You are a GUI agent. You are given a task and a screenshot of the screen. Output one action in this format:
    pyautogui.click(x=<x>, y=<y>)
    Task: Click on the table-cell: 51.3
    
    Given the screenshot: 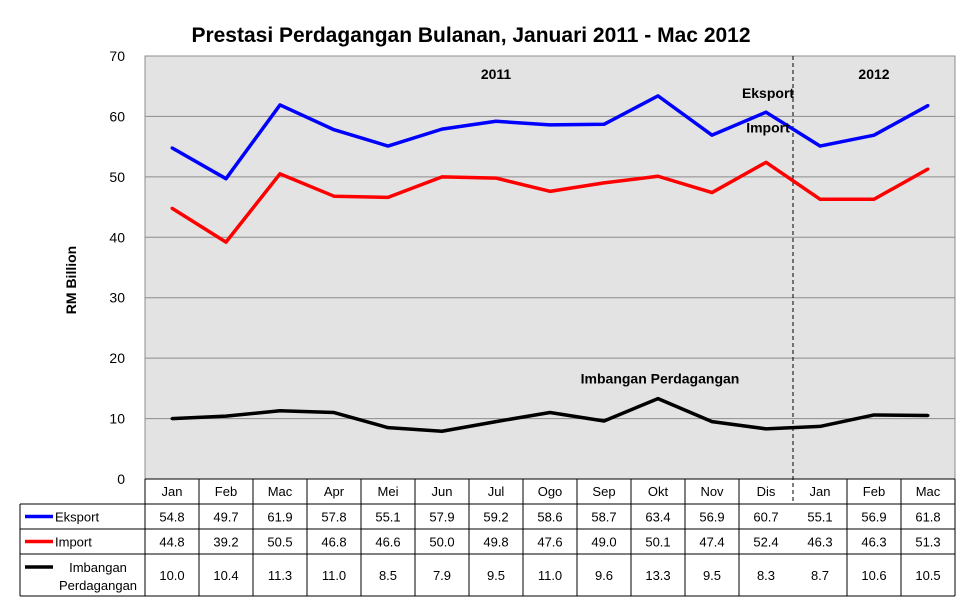 What is the action you would take?
    pyautogui.click(x=927, y=542)
    